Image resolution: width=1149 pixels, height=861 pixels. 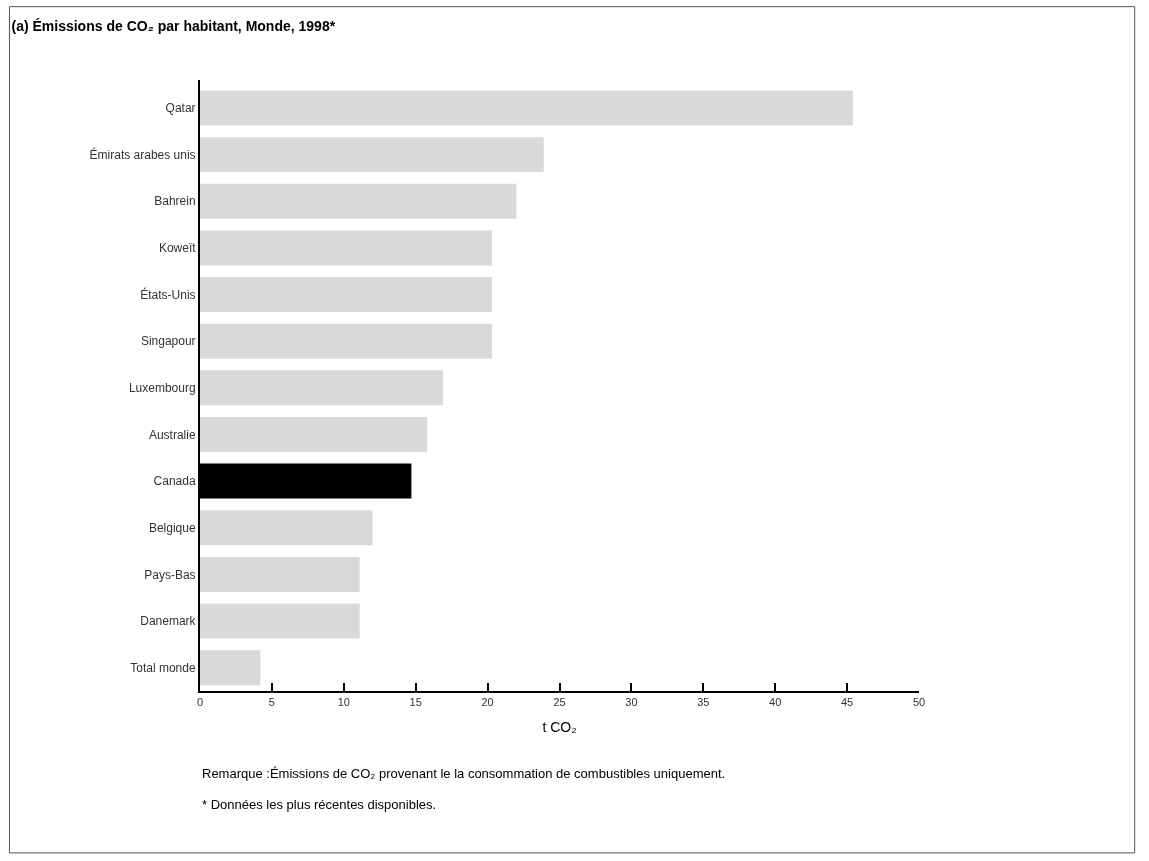 I want to click on x-tick-label: 45, so click(x=847, y=702).